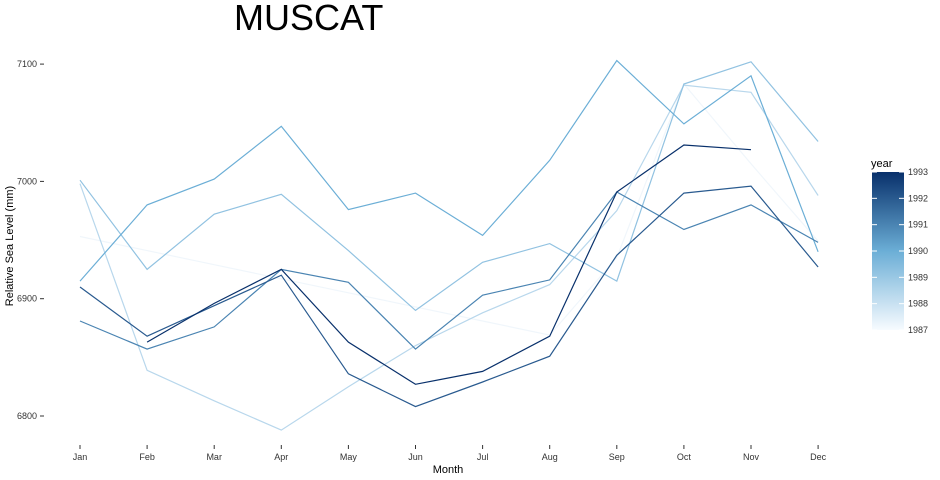 This screenshot has width=940, height=480. What do you see at coordinates (918, 198) in the screenshot?
I see `legend-tick-label: 1992` at bounding box center [918, 198].